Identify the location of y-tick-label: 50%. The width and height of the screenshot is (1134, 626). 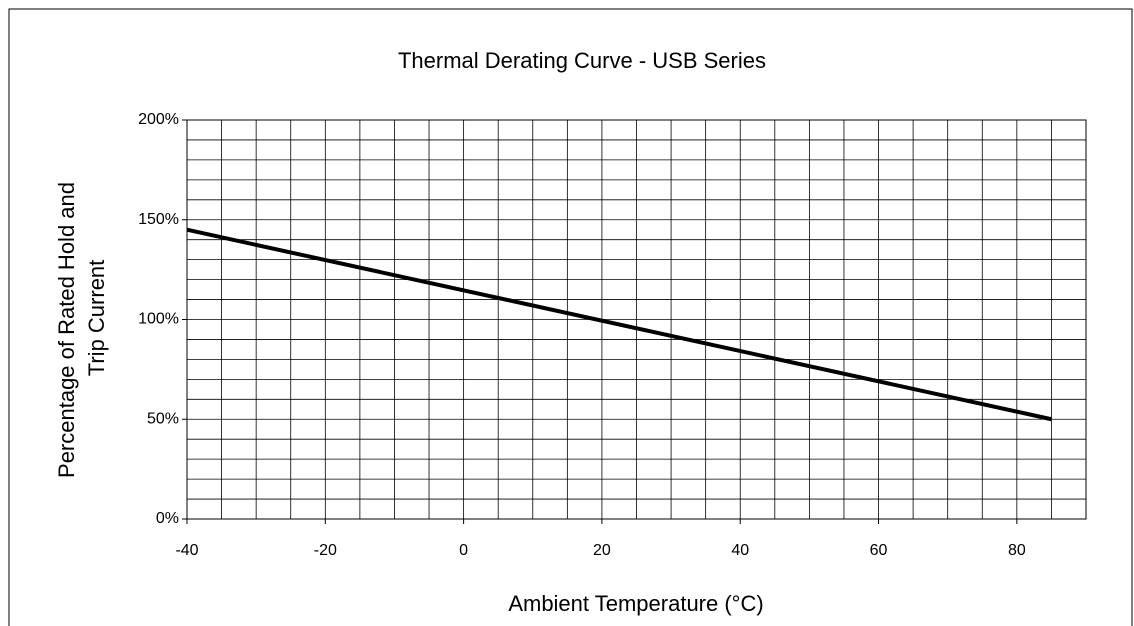
(163, 418).